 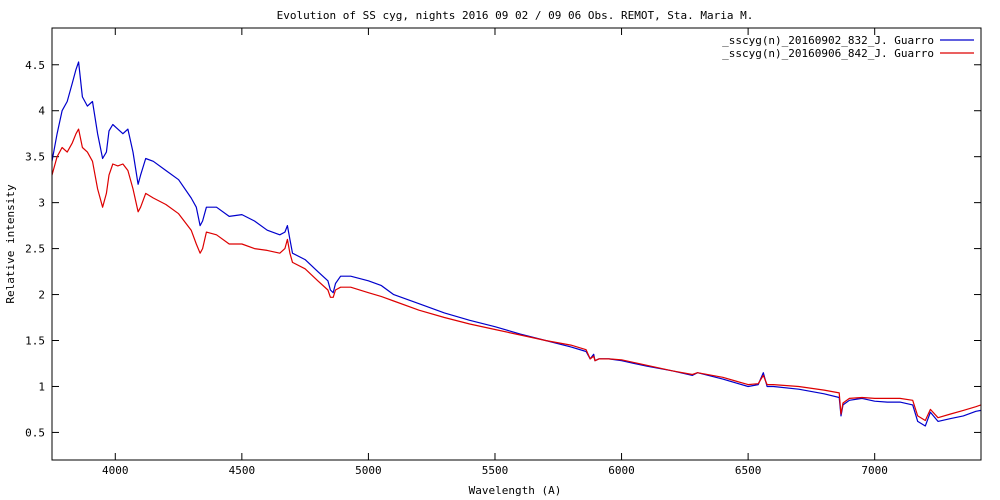 I want to click on x-tick-label: 6500, so click(x=748, y=470).